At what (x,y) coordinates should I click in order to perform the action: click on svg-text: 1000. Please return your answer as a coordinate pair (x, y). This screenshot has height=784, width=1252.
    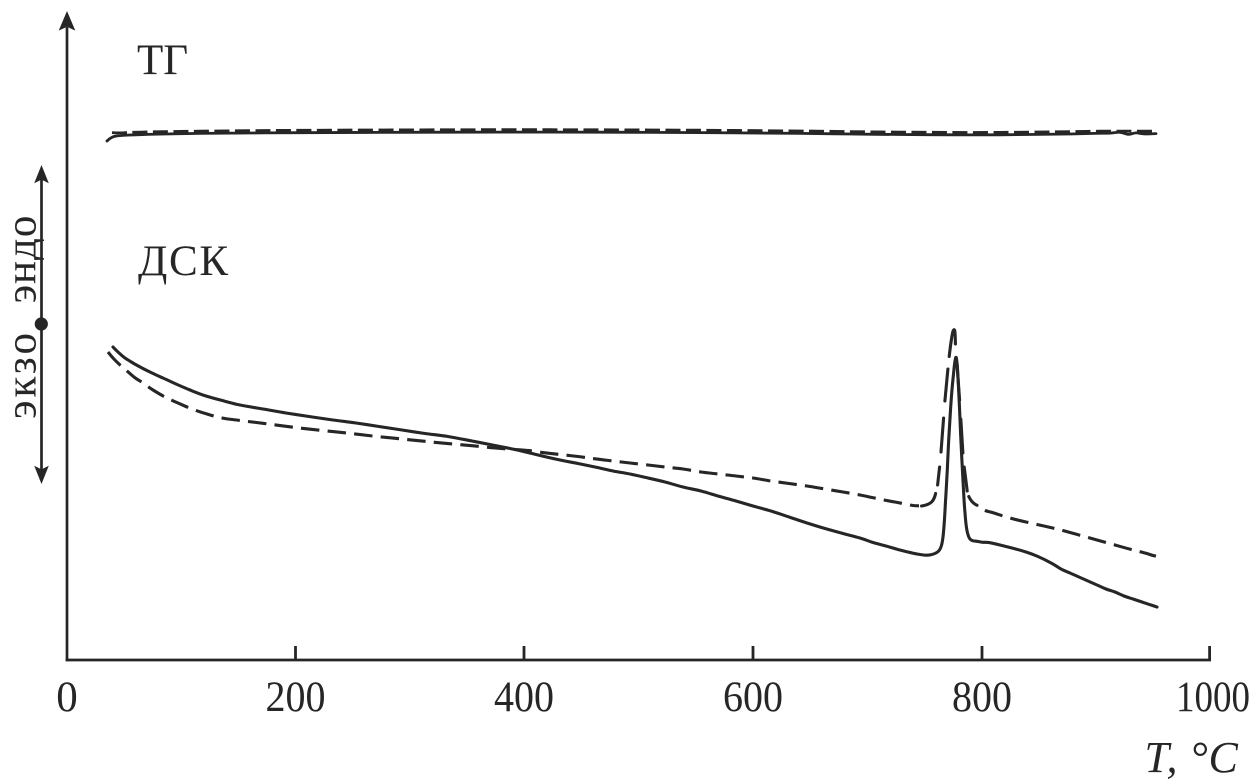
    Looking at the image, I should click on (1213, 697).